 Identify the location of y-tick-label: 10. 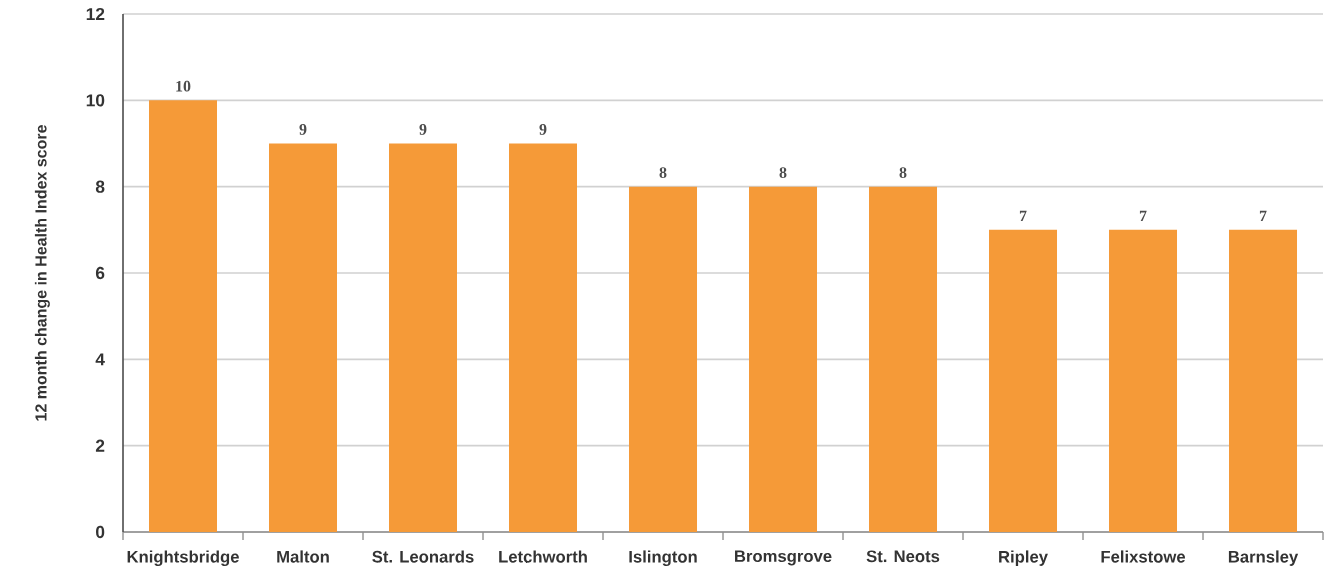
(95, 100).